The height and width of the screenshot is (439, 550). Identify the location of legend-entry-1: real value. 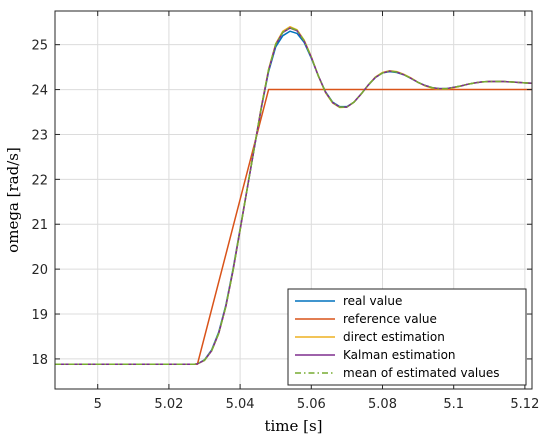
(372, 301).